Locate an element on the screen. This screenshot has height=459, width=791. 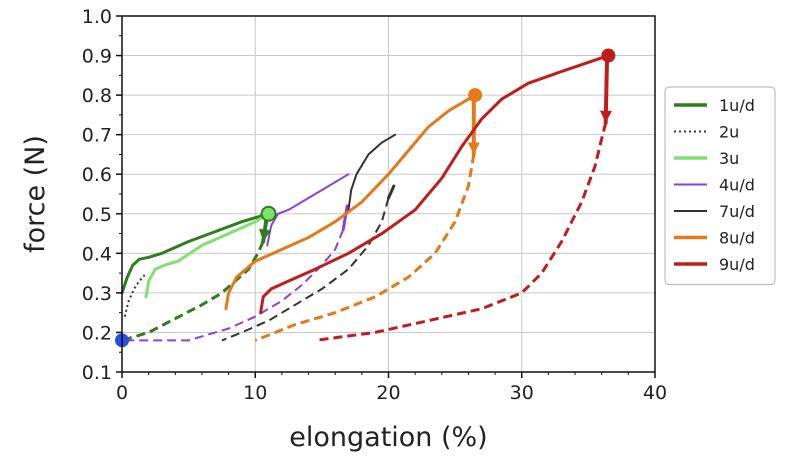
series-4u-d-unloading is located at coordinates (233, 285).